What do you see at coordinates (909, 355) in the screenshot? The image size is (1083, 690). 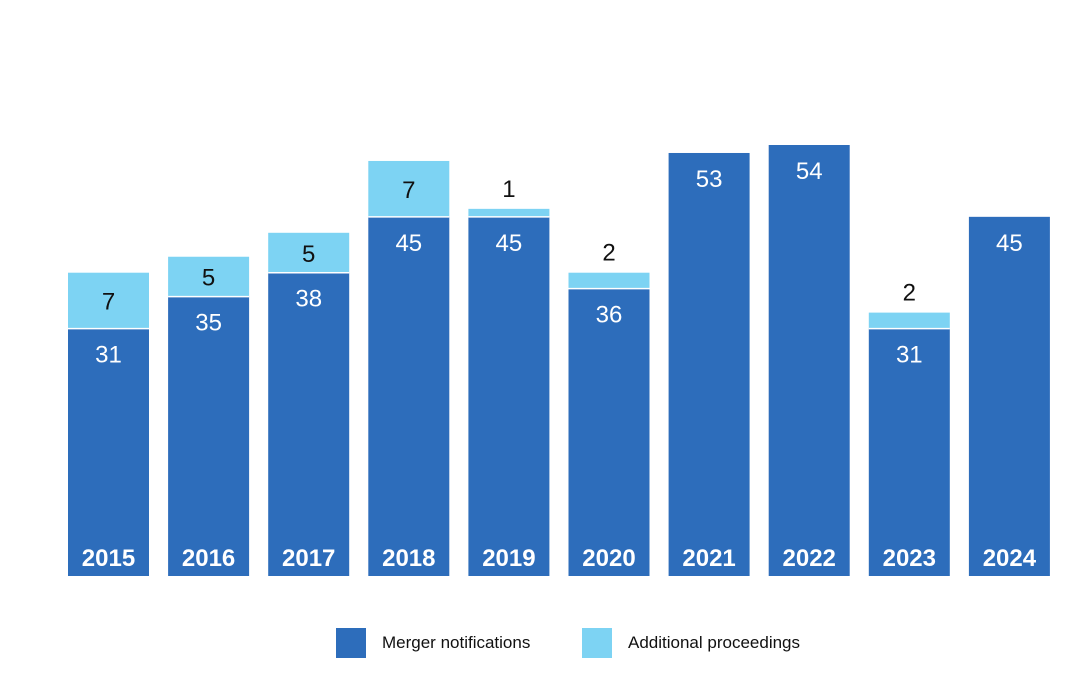 I see `value-label-merger-notifications-2023: 31` at bounding box center [909, 355].